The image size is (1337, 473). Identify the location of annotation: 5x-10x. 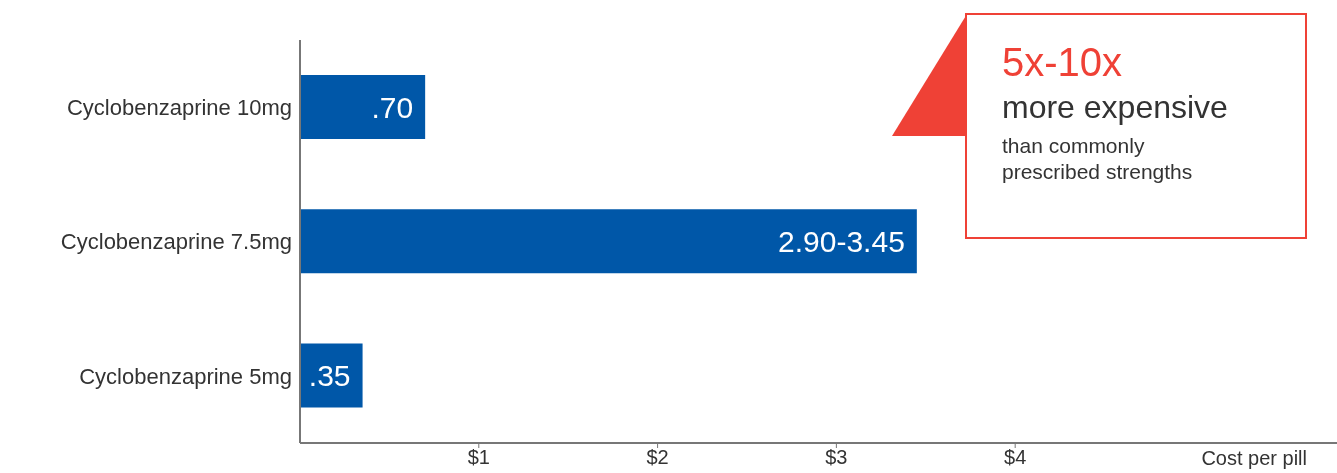
(1063, 62).